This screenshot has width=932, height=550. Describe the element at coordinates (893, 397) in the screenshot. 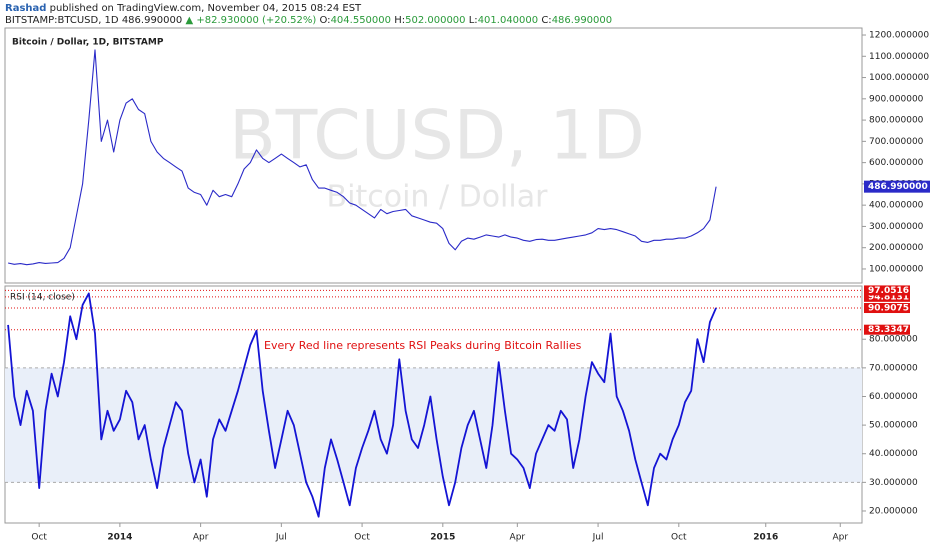

I see `y-tick-label: 60.000000` at that location.